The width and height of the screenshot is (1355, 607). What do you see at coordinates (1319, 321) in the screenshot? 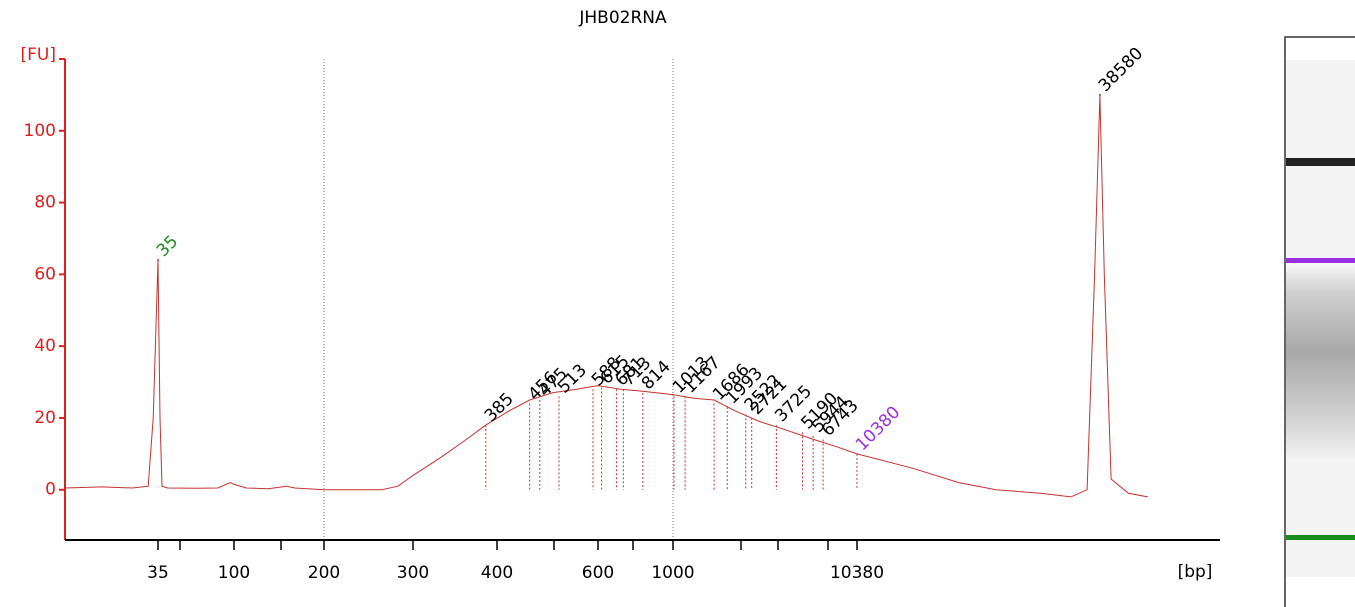
I see `gel-lane` at bounding box center [1319, 321].